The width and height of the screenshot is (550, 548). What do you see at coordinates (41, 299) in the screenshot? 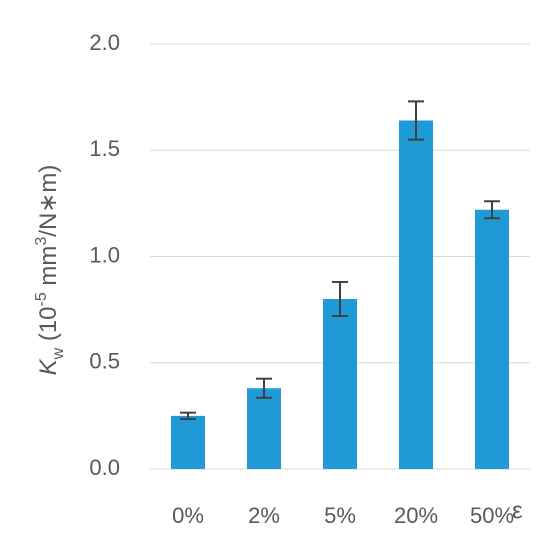
I see `y-axis-label-part: -5` at bounding box center [41, 299].